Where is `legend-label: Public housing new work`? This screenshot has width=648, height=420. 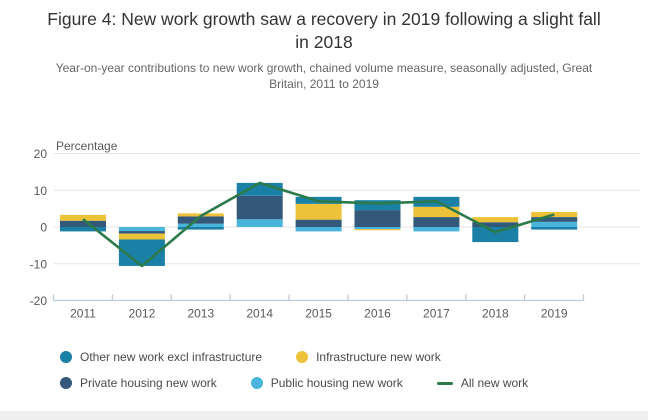
legend-label: Public housing new work is located at coordinates (336, 383).